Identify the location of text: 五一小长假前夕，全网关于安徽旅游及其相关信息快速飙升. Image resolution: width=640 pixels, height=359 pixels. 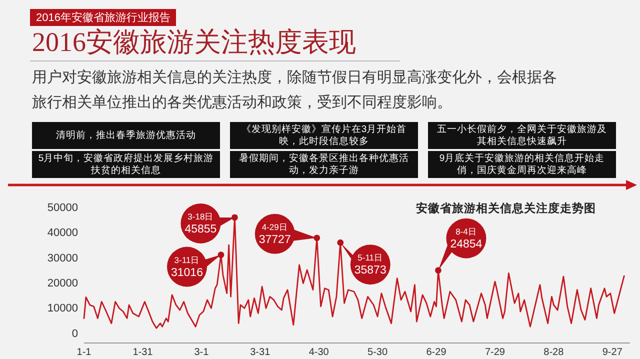
(522, 135).